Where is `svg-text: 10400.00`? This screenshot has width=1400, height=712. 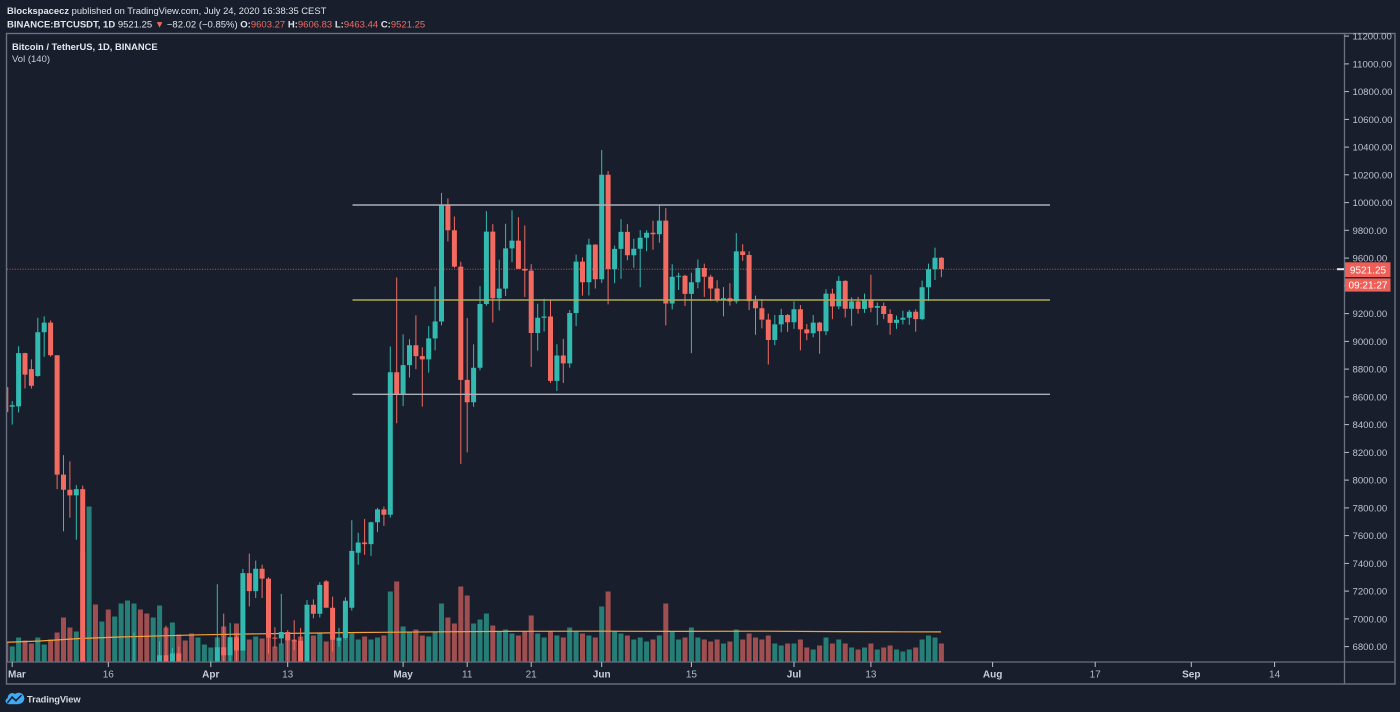
svg-text: 10400.00 is located at coordinates (1373, 148).